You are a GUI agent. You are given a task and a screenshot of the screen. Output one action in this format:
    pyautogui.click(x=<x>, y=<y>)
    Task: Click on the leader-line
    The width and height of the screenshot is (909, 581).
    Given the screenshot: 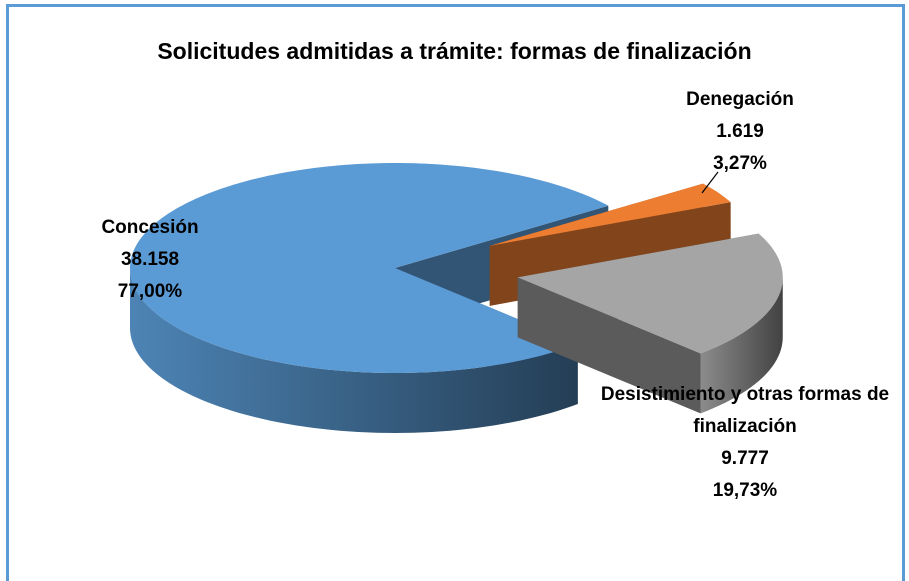 What is the action you would take?
    pyautogui.click(x=710, y=182)
    